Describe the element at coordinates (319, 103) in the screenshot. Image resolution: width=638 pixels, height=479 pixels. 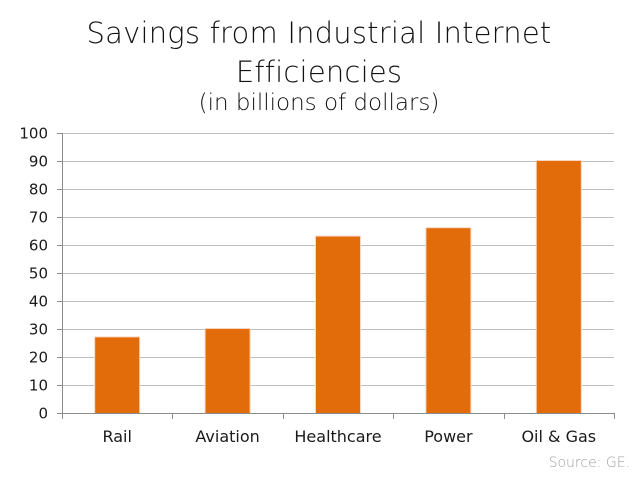
I see `chart-subtitle: (in billions of dollars)` at that location.